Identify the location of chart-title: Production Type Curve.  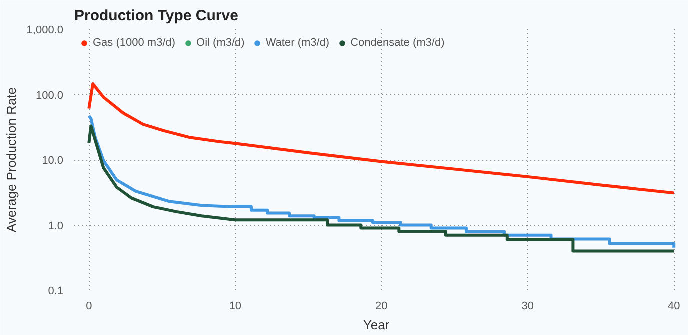
(156, 16).